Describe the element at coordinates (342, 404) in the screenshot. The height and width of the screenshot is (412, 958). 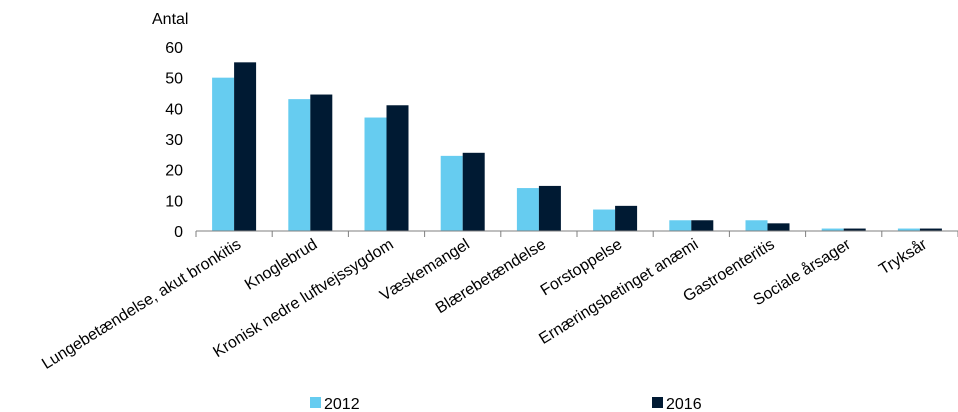
I see `legend-label-2012: 2012` at that location.